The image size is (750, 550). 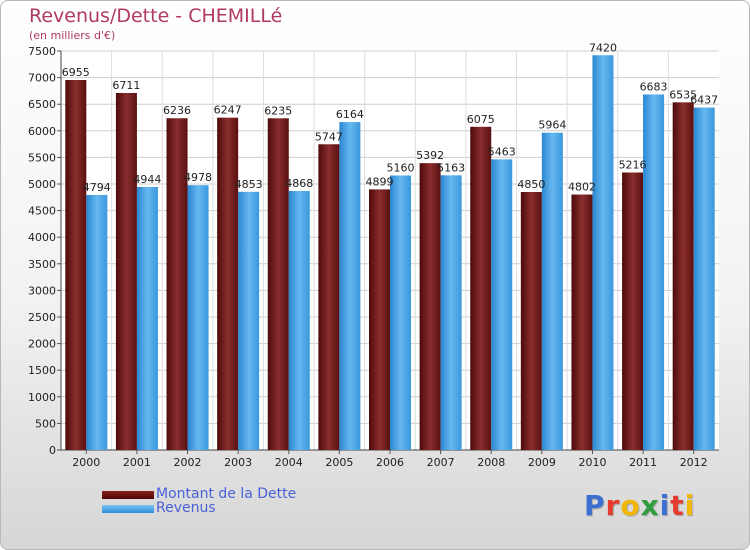 What do you see at coordinates (72, 35) in the screenshot?
I see `chart-subtitle: (en milliers d'€)` at bounding box center [72, 35].